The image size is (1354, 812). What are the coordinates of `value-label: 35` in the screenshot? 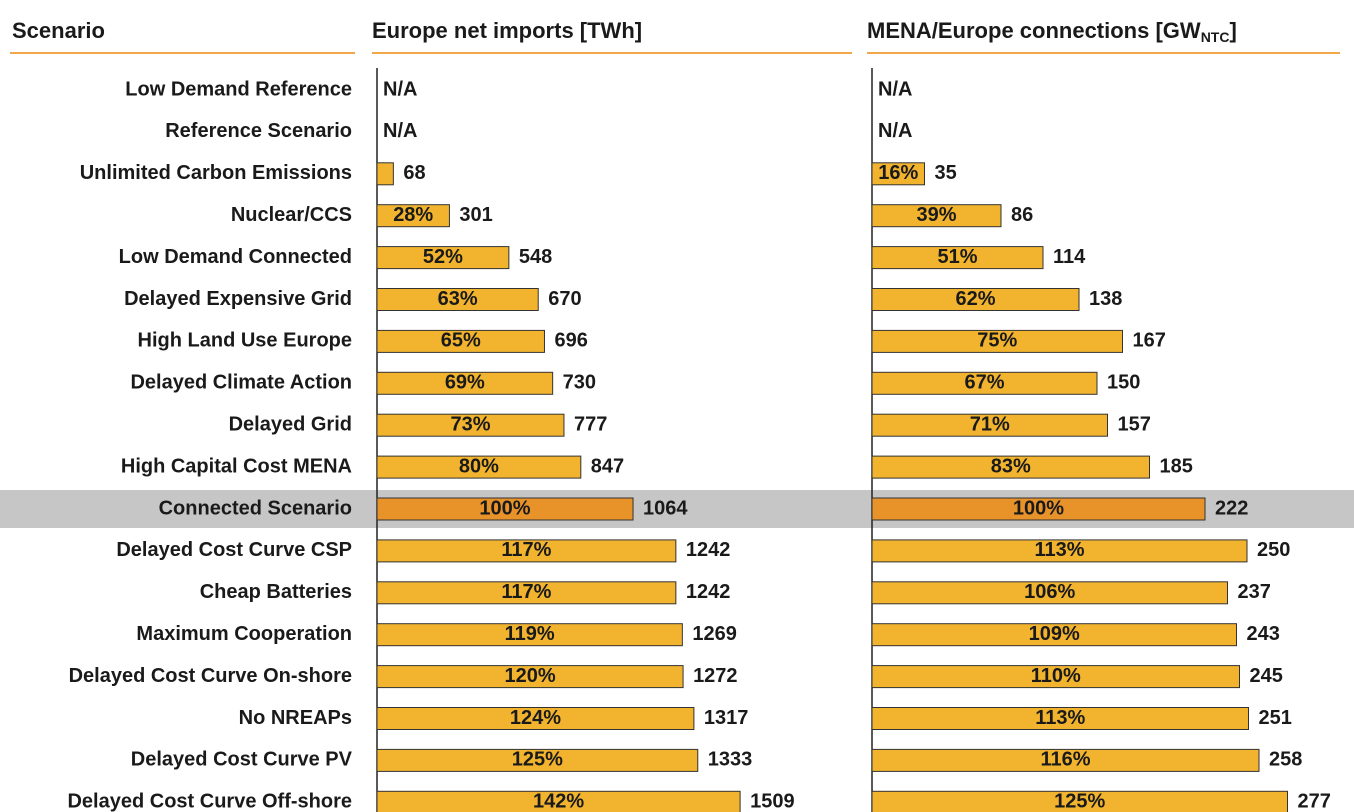 It's located at (946, 173).